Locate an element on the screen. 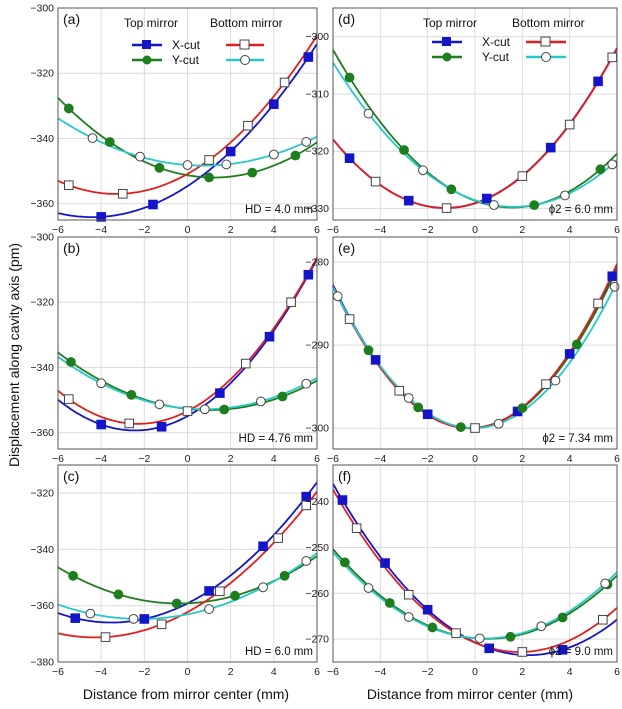  panel-e-xtick-label: −4 is located at coordinates (380, 459).